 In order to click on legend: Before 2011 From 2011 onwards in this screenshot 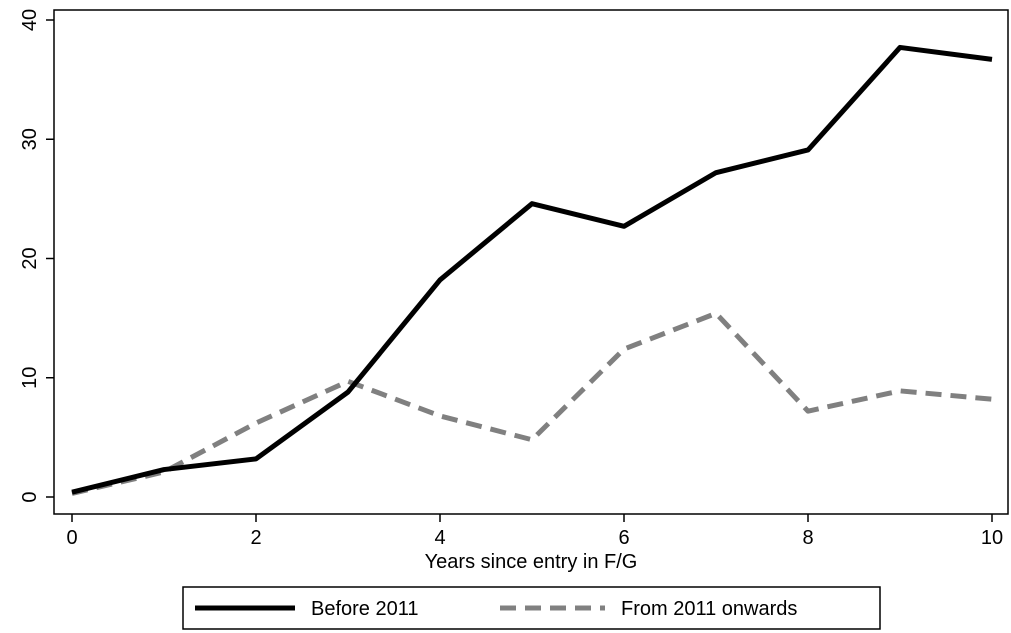, I will do `click(531, 608)`.